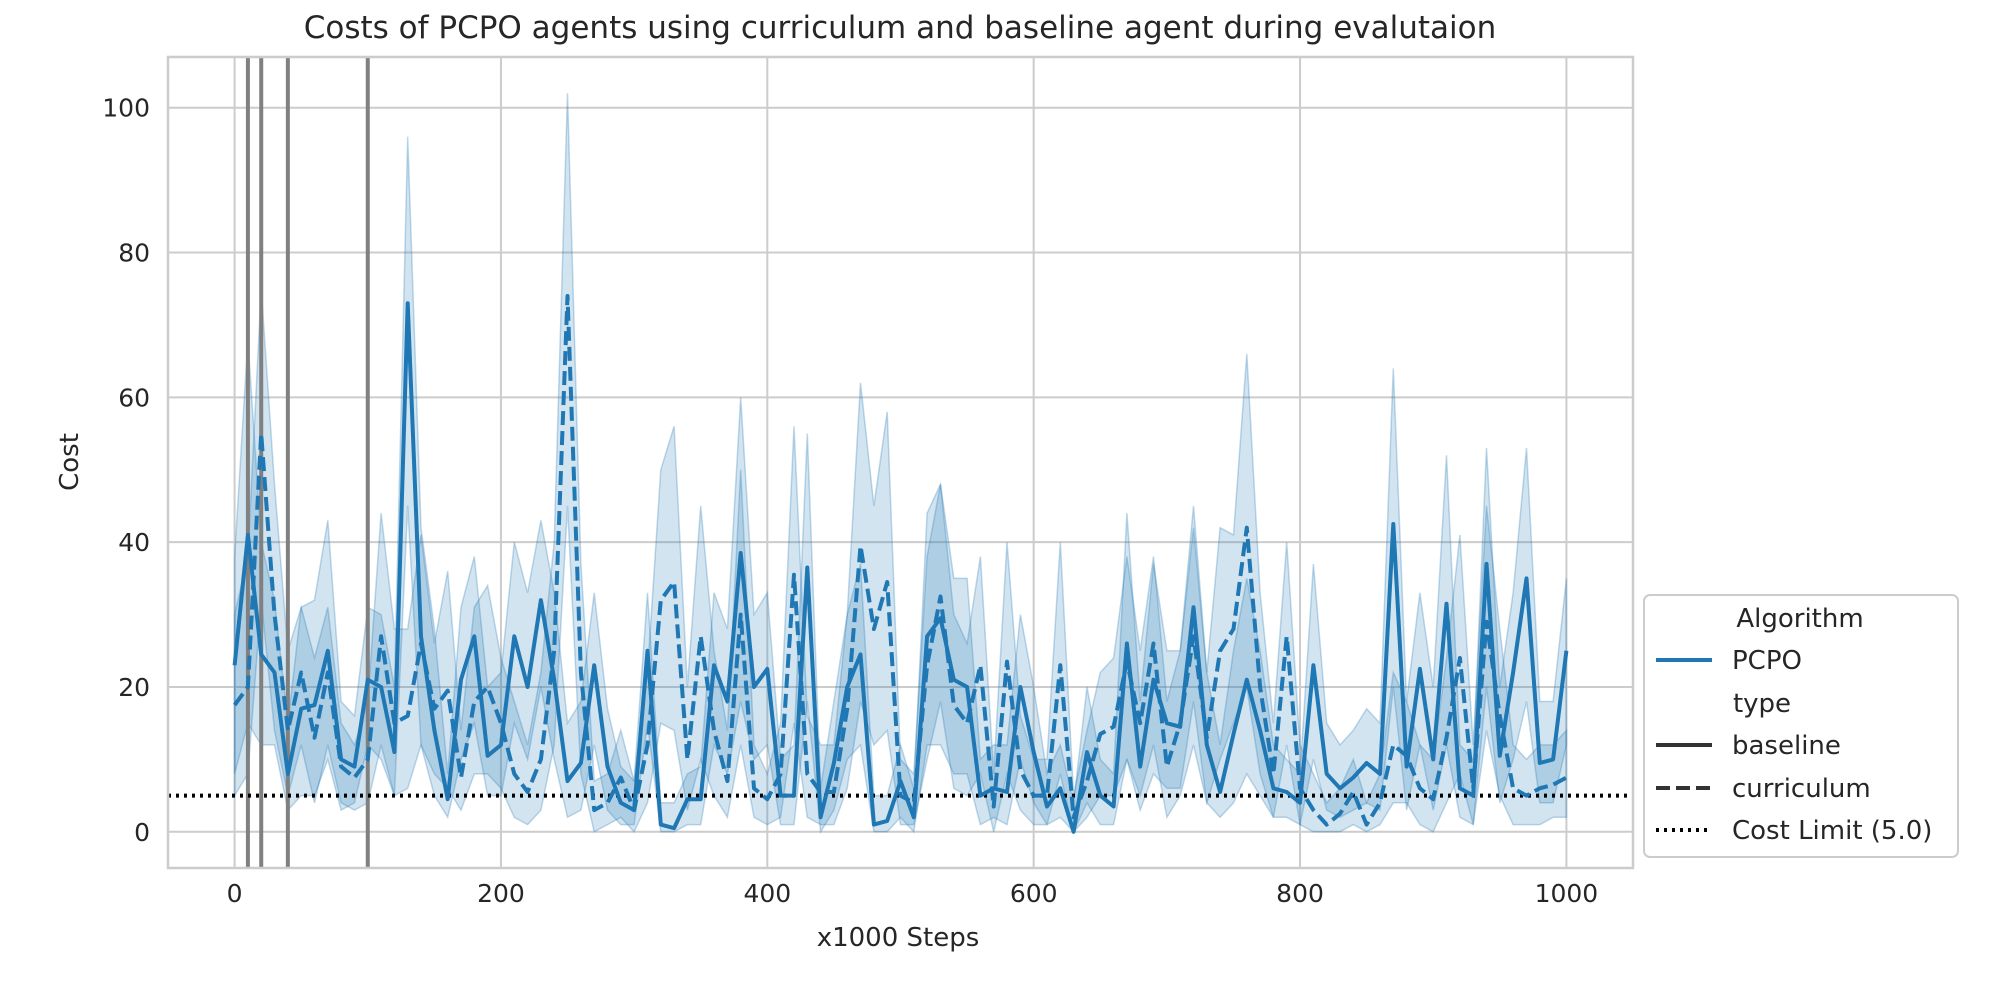 The width and height of the screenshot is (2000, 1000). Describe the element at coordinates (142, 832) in the screenshot. I see `y-tick-label: 0` at that location.